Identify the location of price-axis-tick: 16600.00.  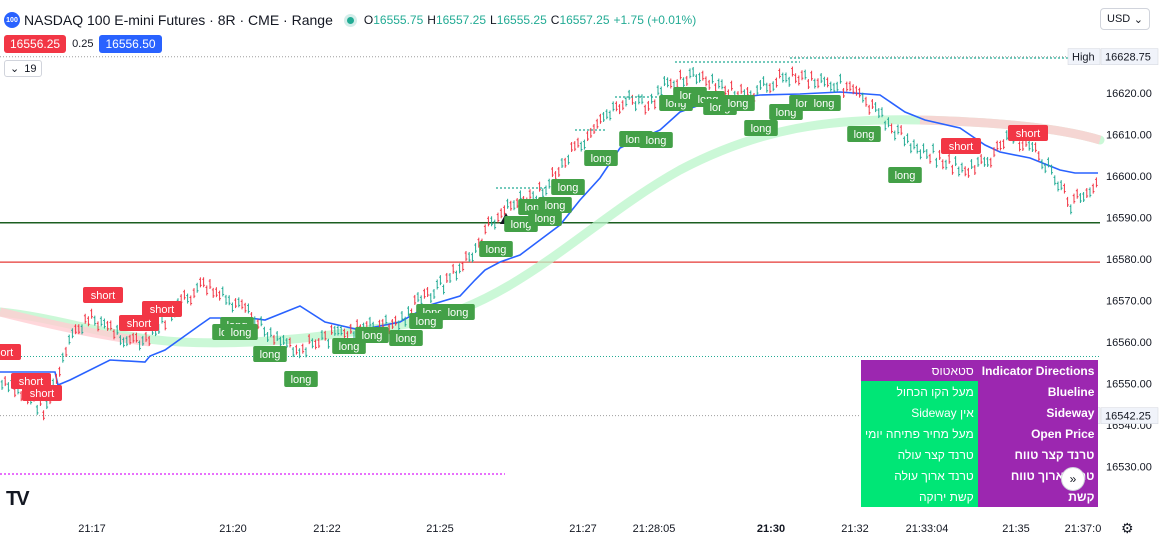
(1129, 177).